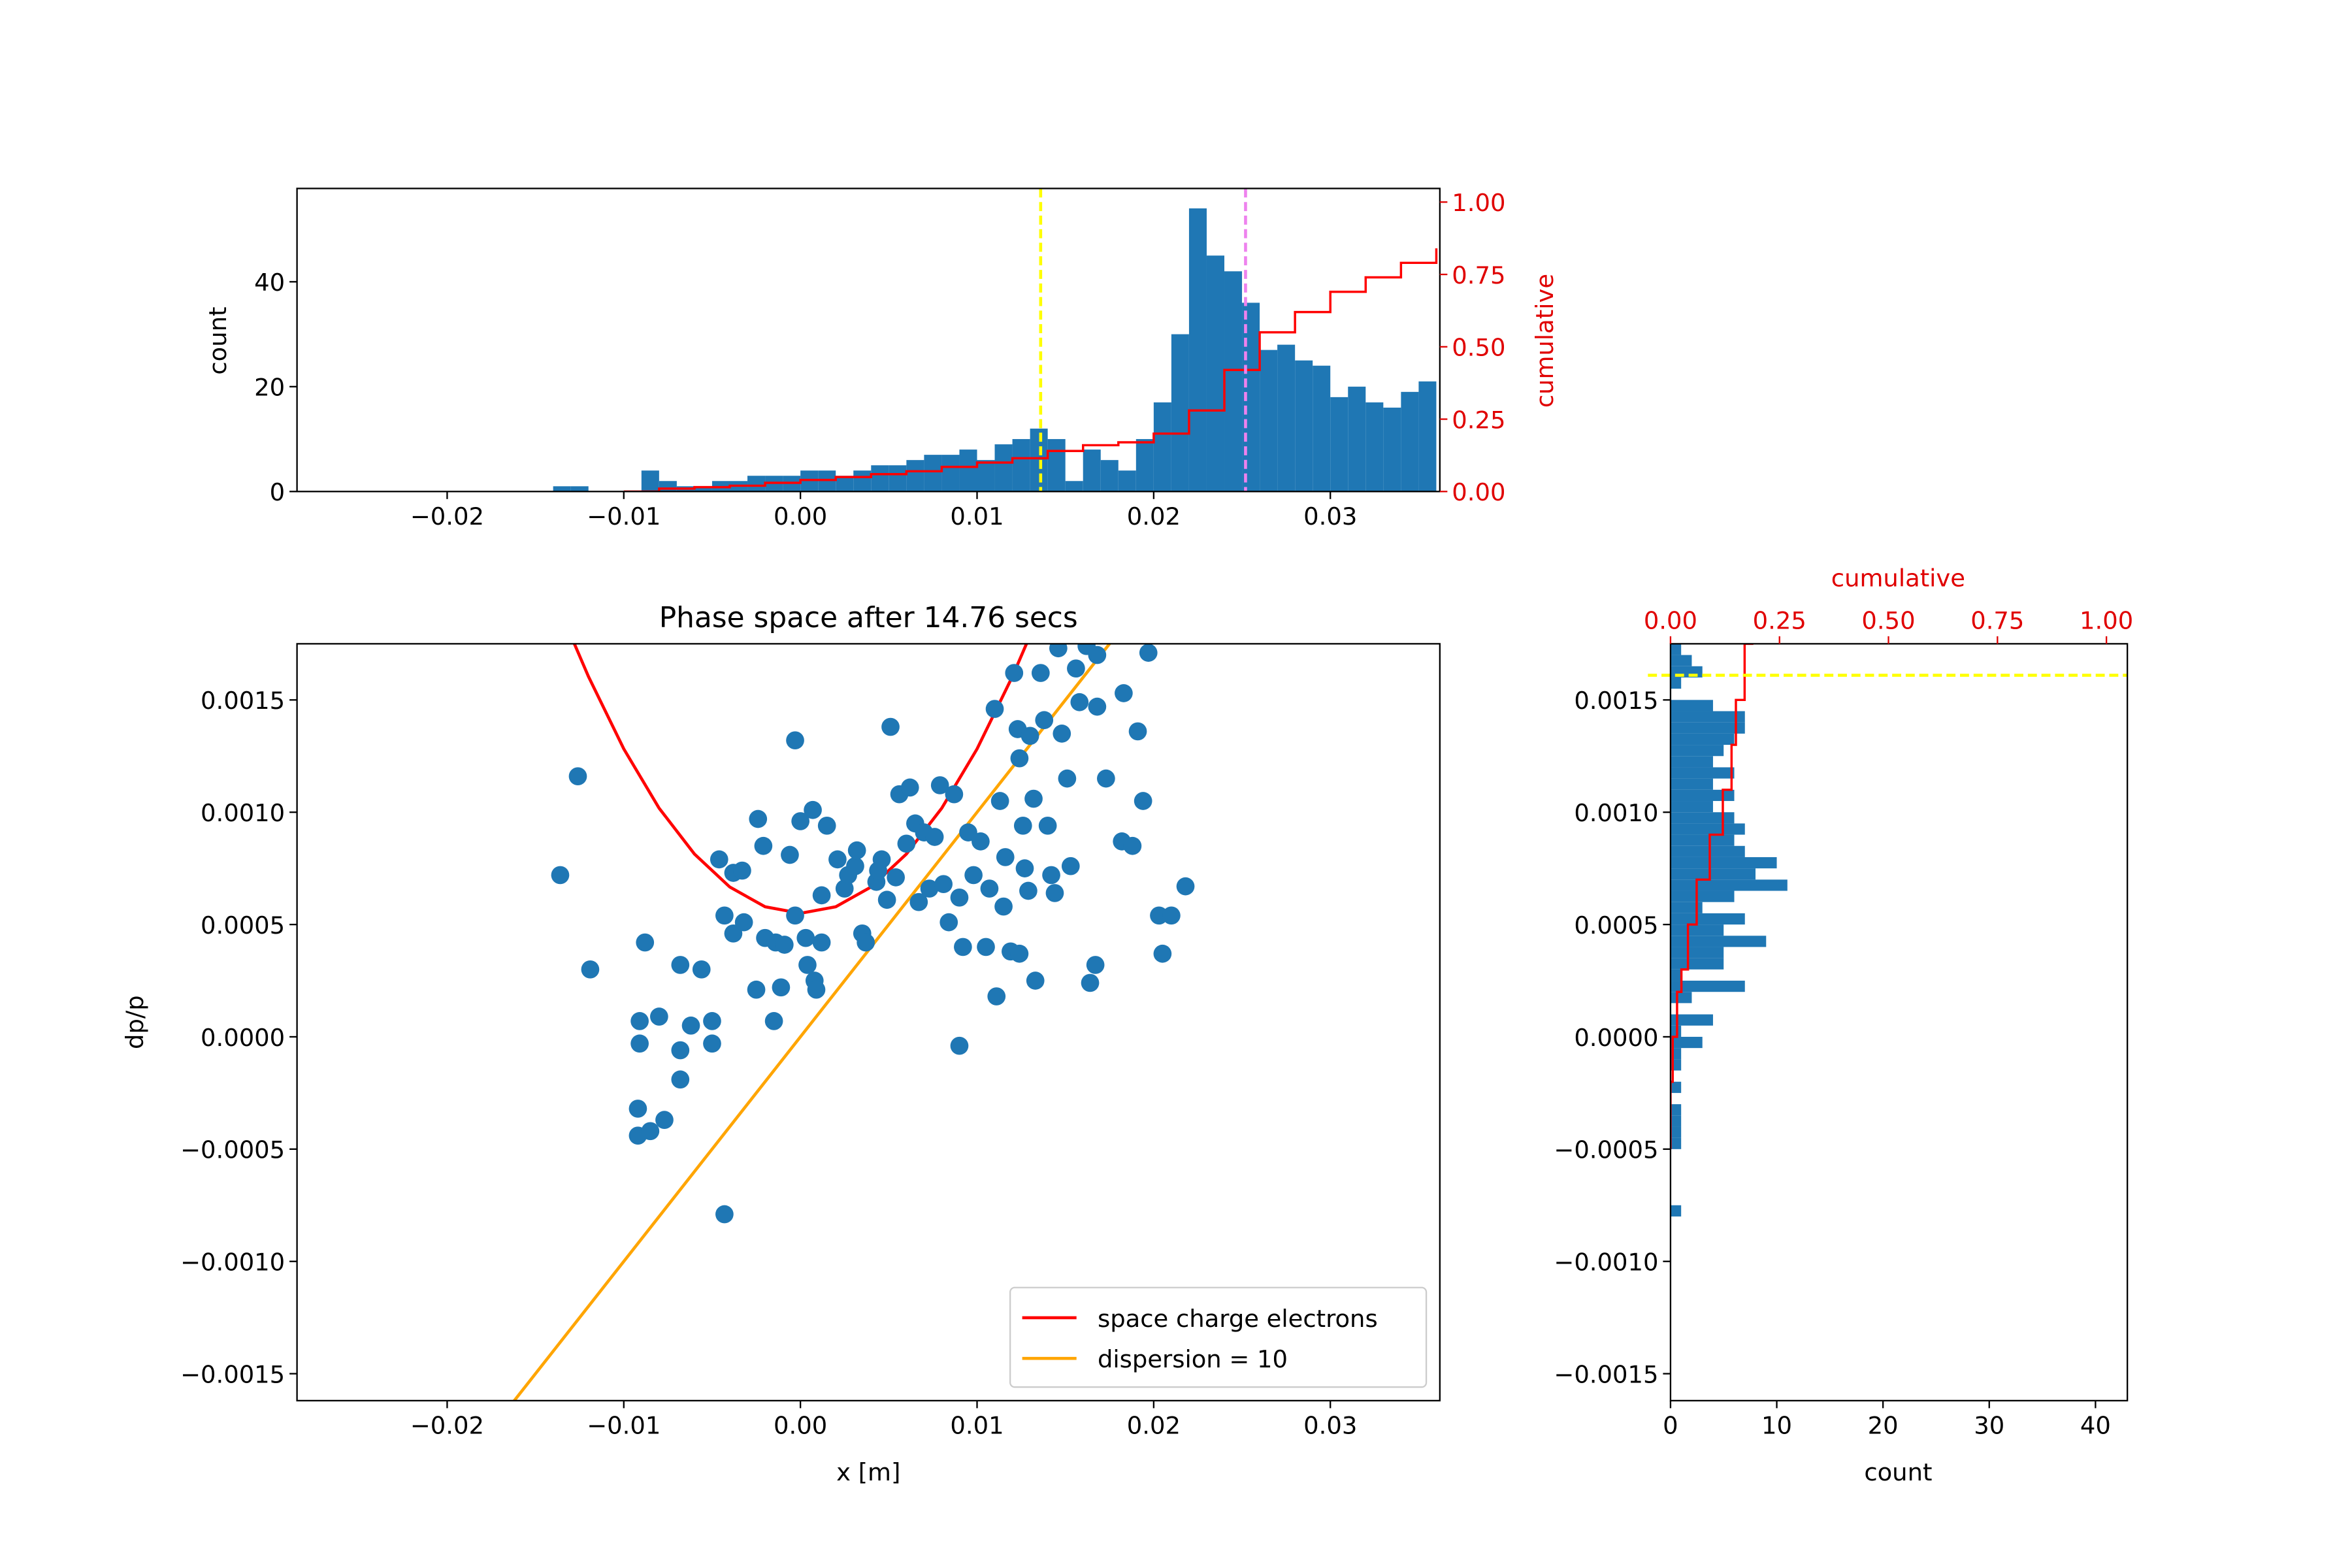 The width and height of the screenshot is (2352, 1568). What do you see at coordinates (1997, 620) in the screenshot?
I see `x-tick-label: 0.75` at bounding box center [1997, 620].